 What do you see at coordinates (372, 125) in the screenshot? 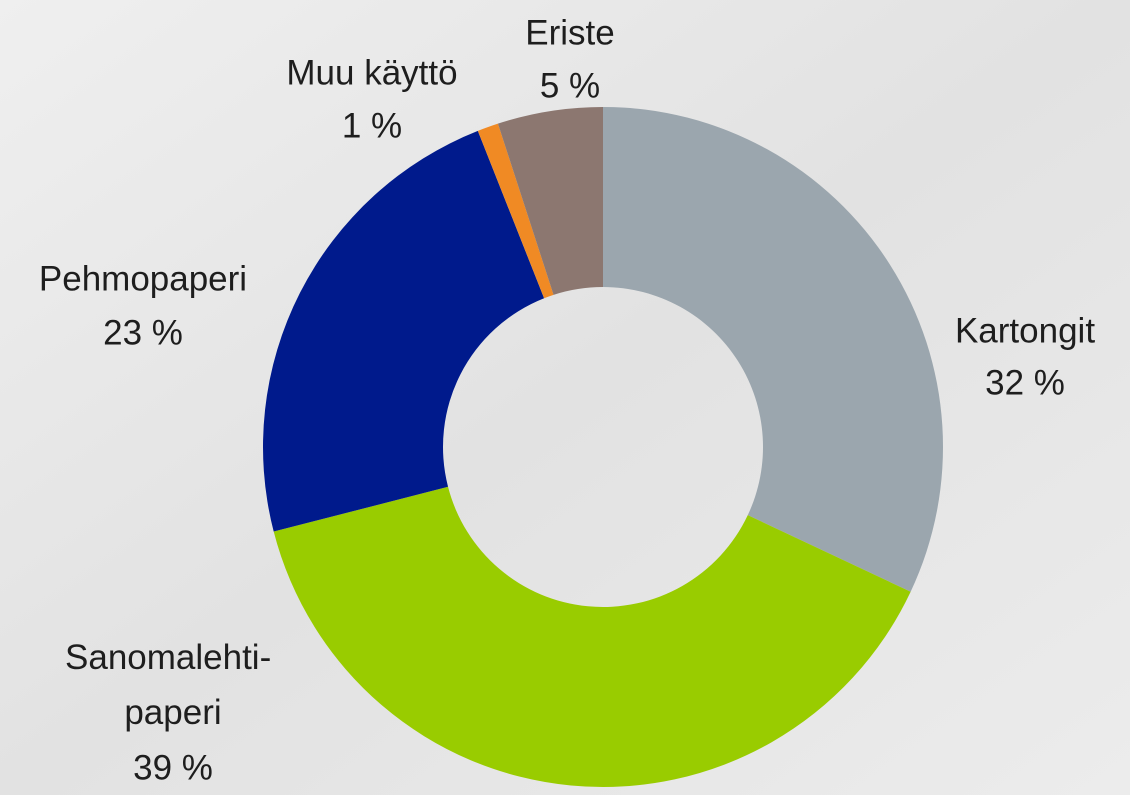
I see `value-label: 1 %` at bounding box center [372, 125].